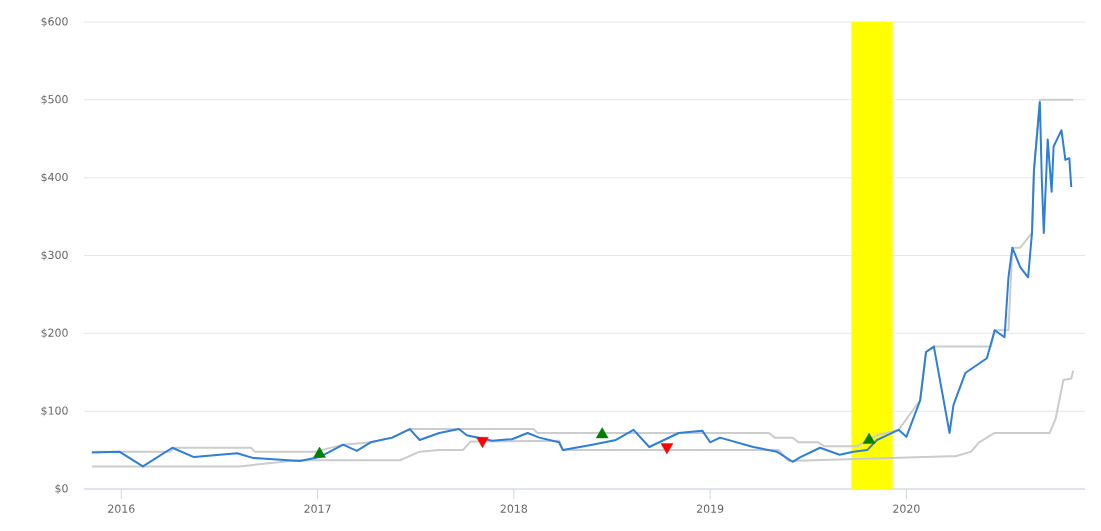 The image size is (1101, 531). I want to click on y-tick-label: $300, so click(54, 255).